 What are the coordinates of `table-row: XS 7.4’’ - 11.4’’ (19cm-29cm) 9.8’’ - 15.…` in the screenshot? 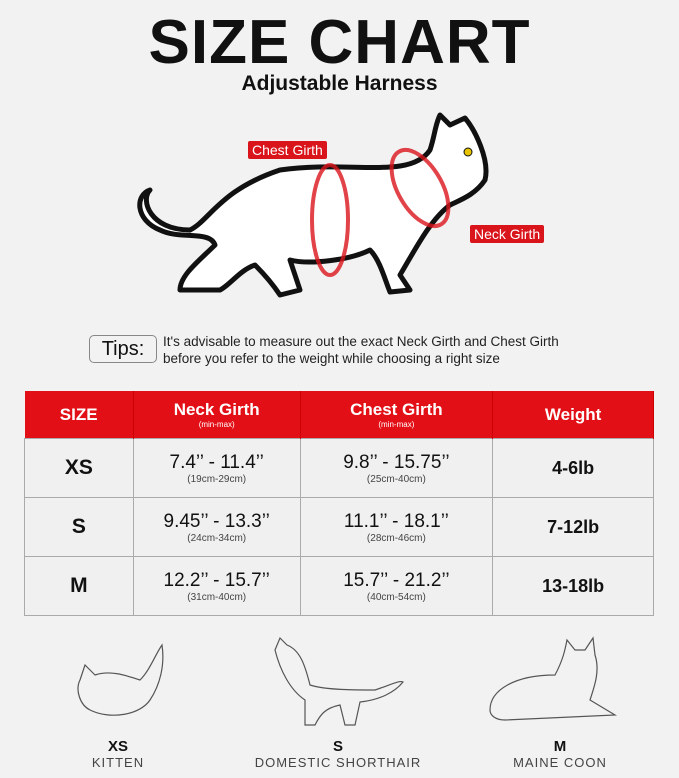 It's located at (339, 468).